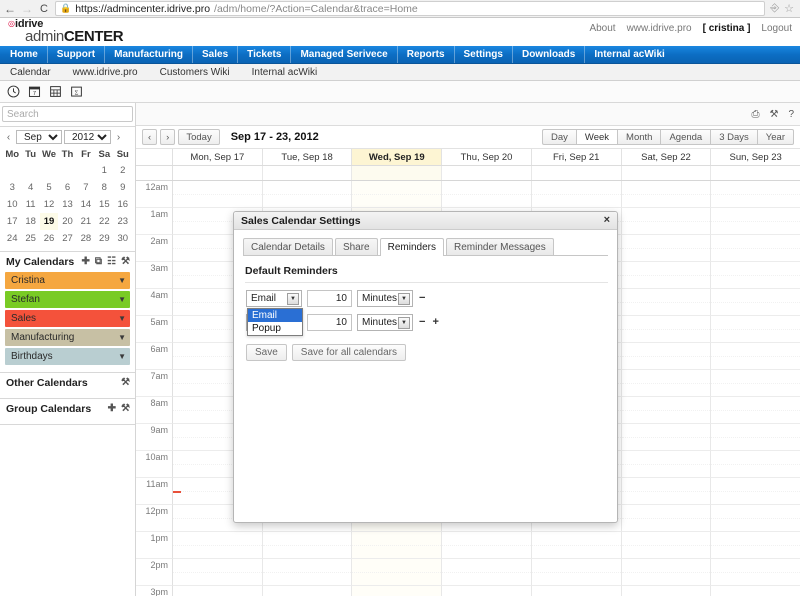 The height and width of the screenshot is (596, 800). Describe the element at coordinates (49, 221) in the screenshot. I see `mini-cal-day: 19` at that location.